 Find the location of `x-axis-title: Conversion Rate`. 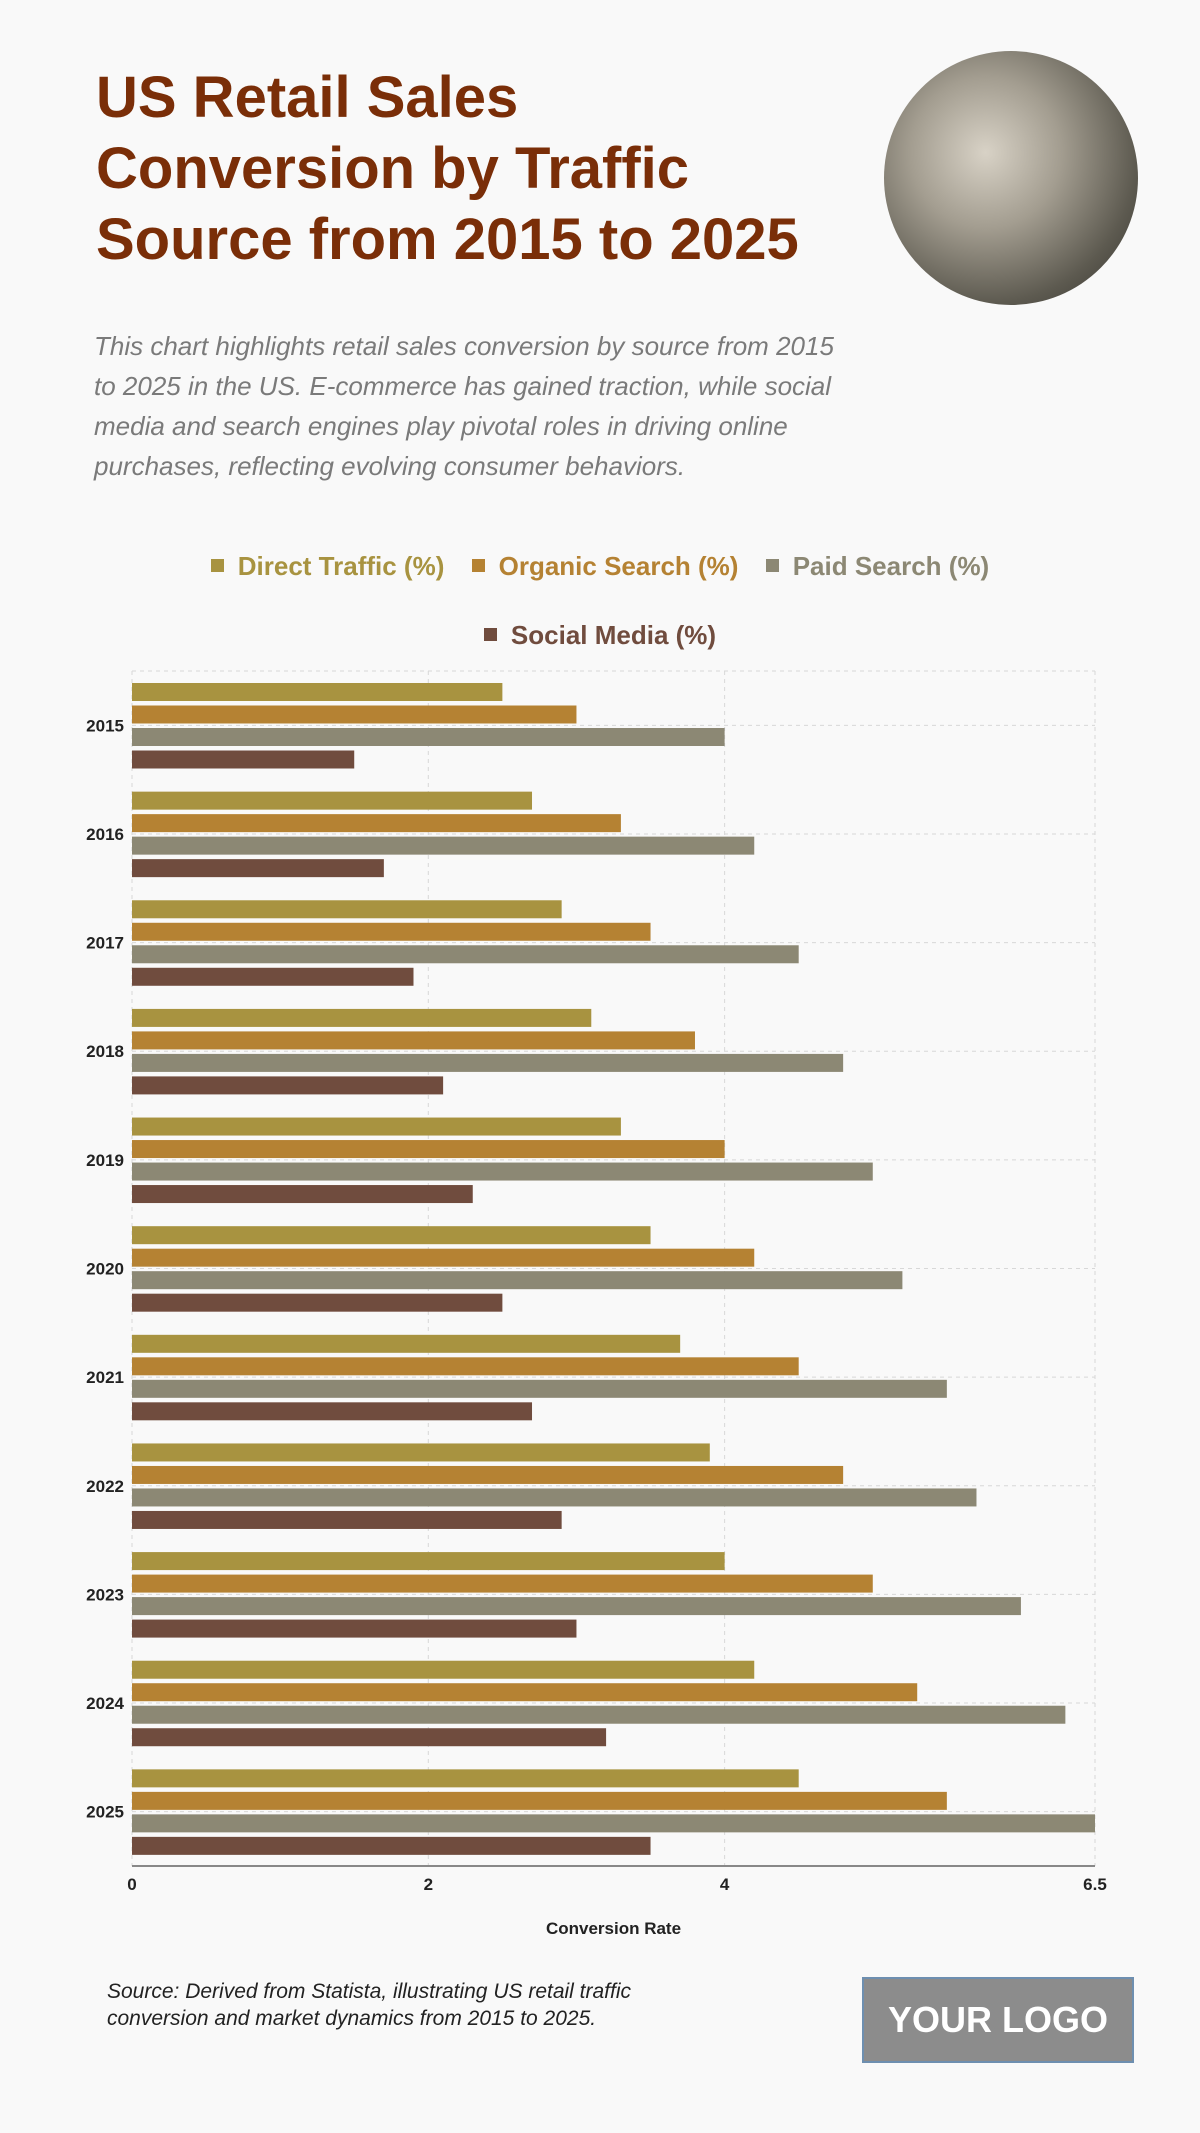

x-axis-title: Conversion Rate is located at coordinates (613, 1928).